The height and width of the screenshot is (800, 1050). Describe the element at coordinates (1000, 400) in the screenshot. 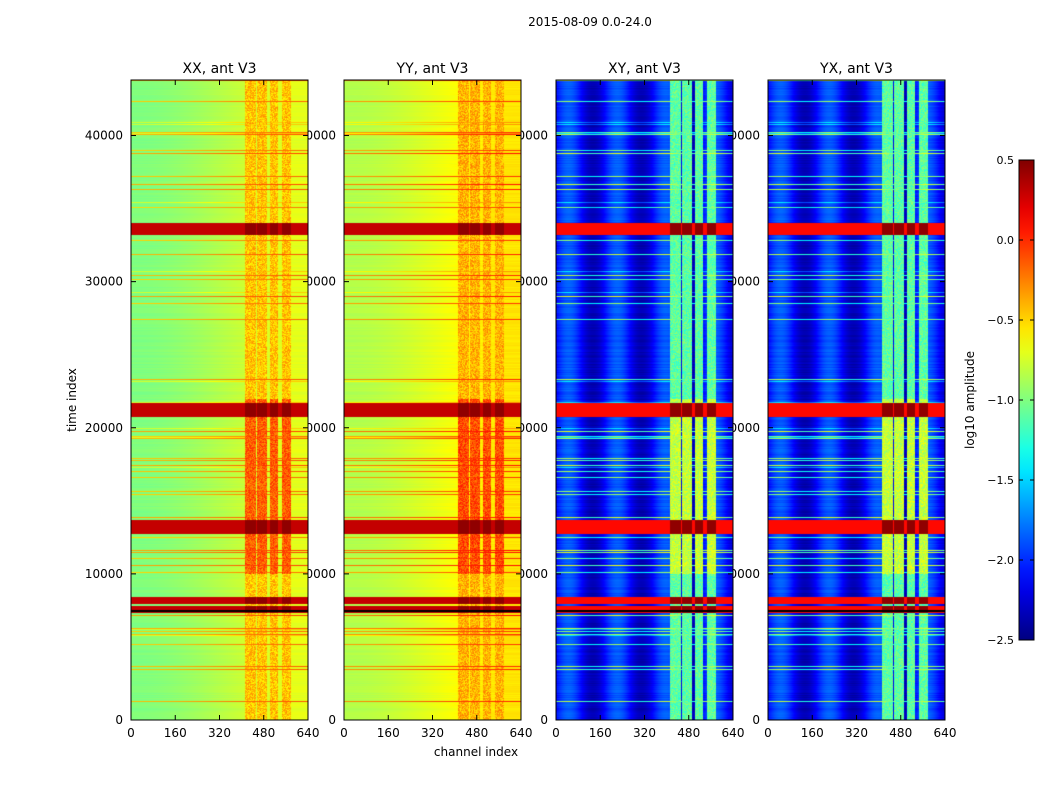

I see `colorbar-tick-label: −1.0` at that location.